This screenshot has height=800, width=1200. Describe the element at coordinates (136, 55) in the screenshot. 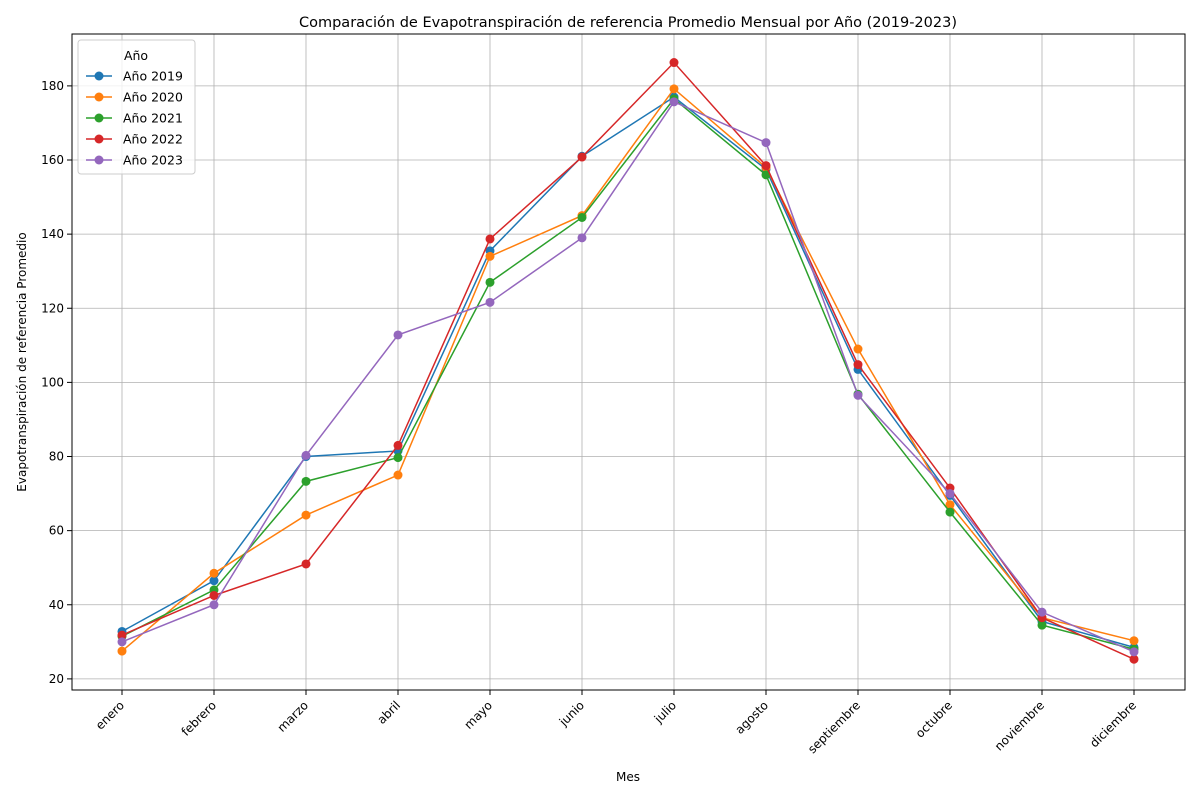

I see `legend-title: Año` at that location.